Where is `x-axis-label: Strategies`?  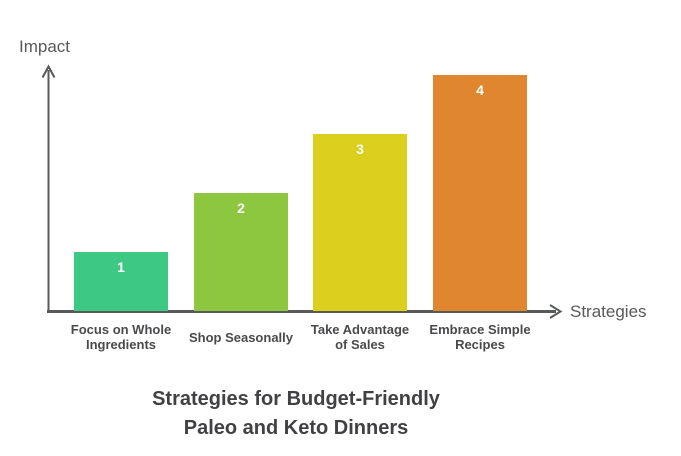
x-axis-label: Strategies is located at coordinates (608, 311).